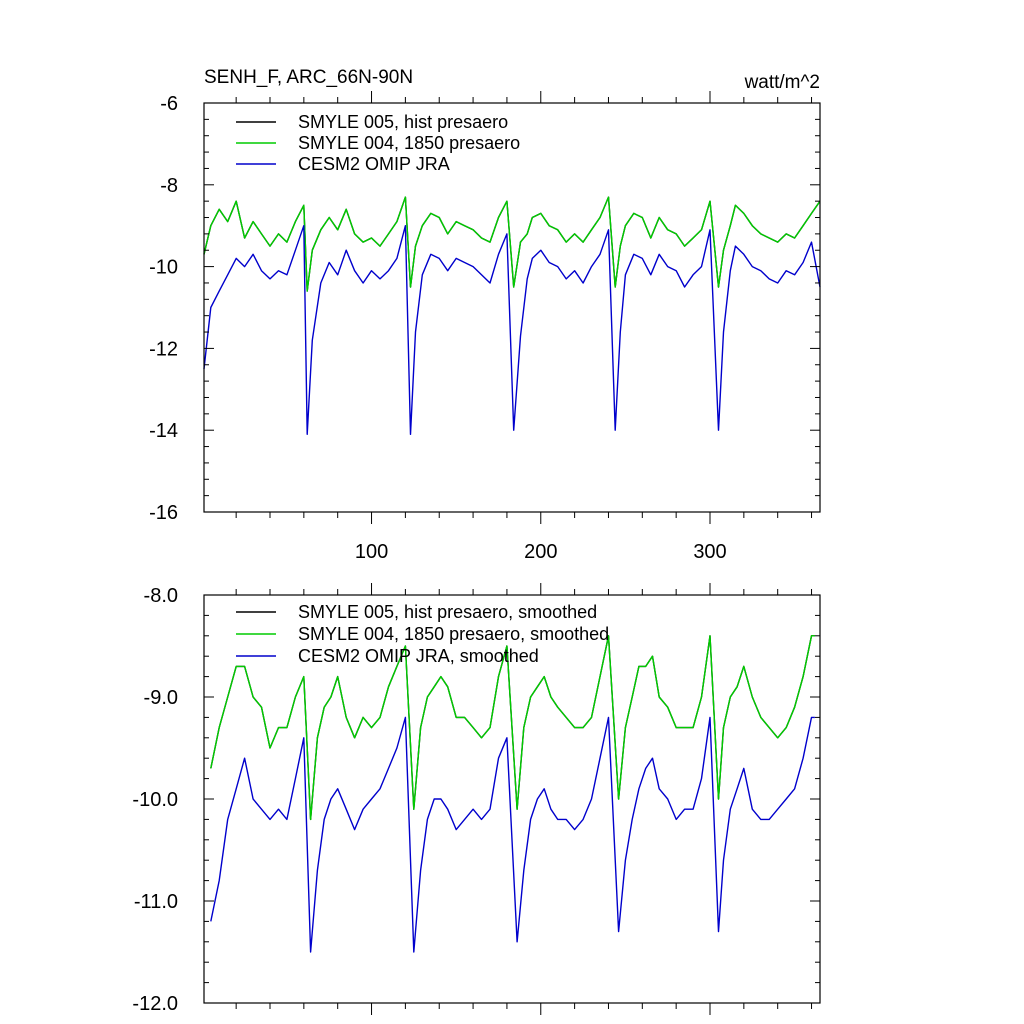 This screenshot has height=1024, width=1024. What do you see at coordinates (308, 77) in the screenshot?
I see `top-panel-title: SENH_F, ARC_66N-90N` at bounding box center [308, 77].